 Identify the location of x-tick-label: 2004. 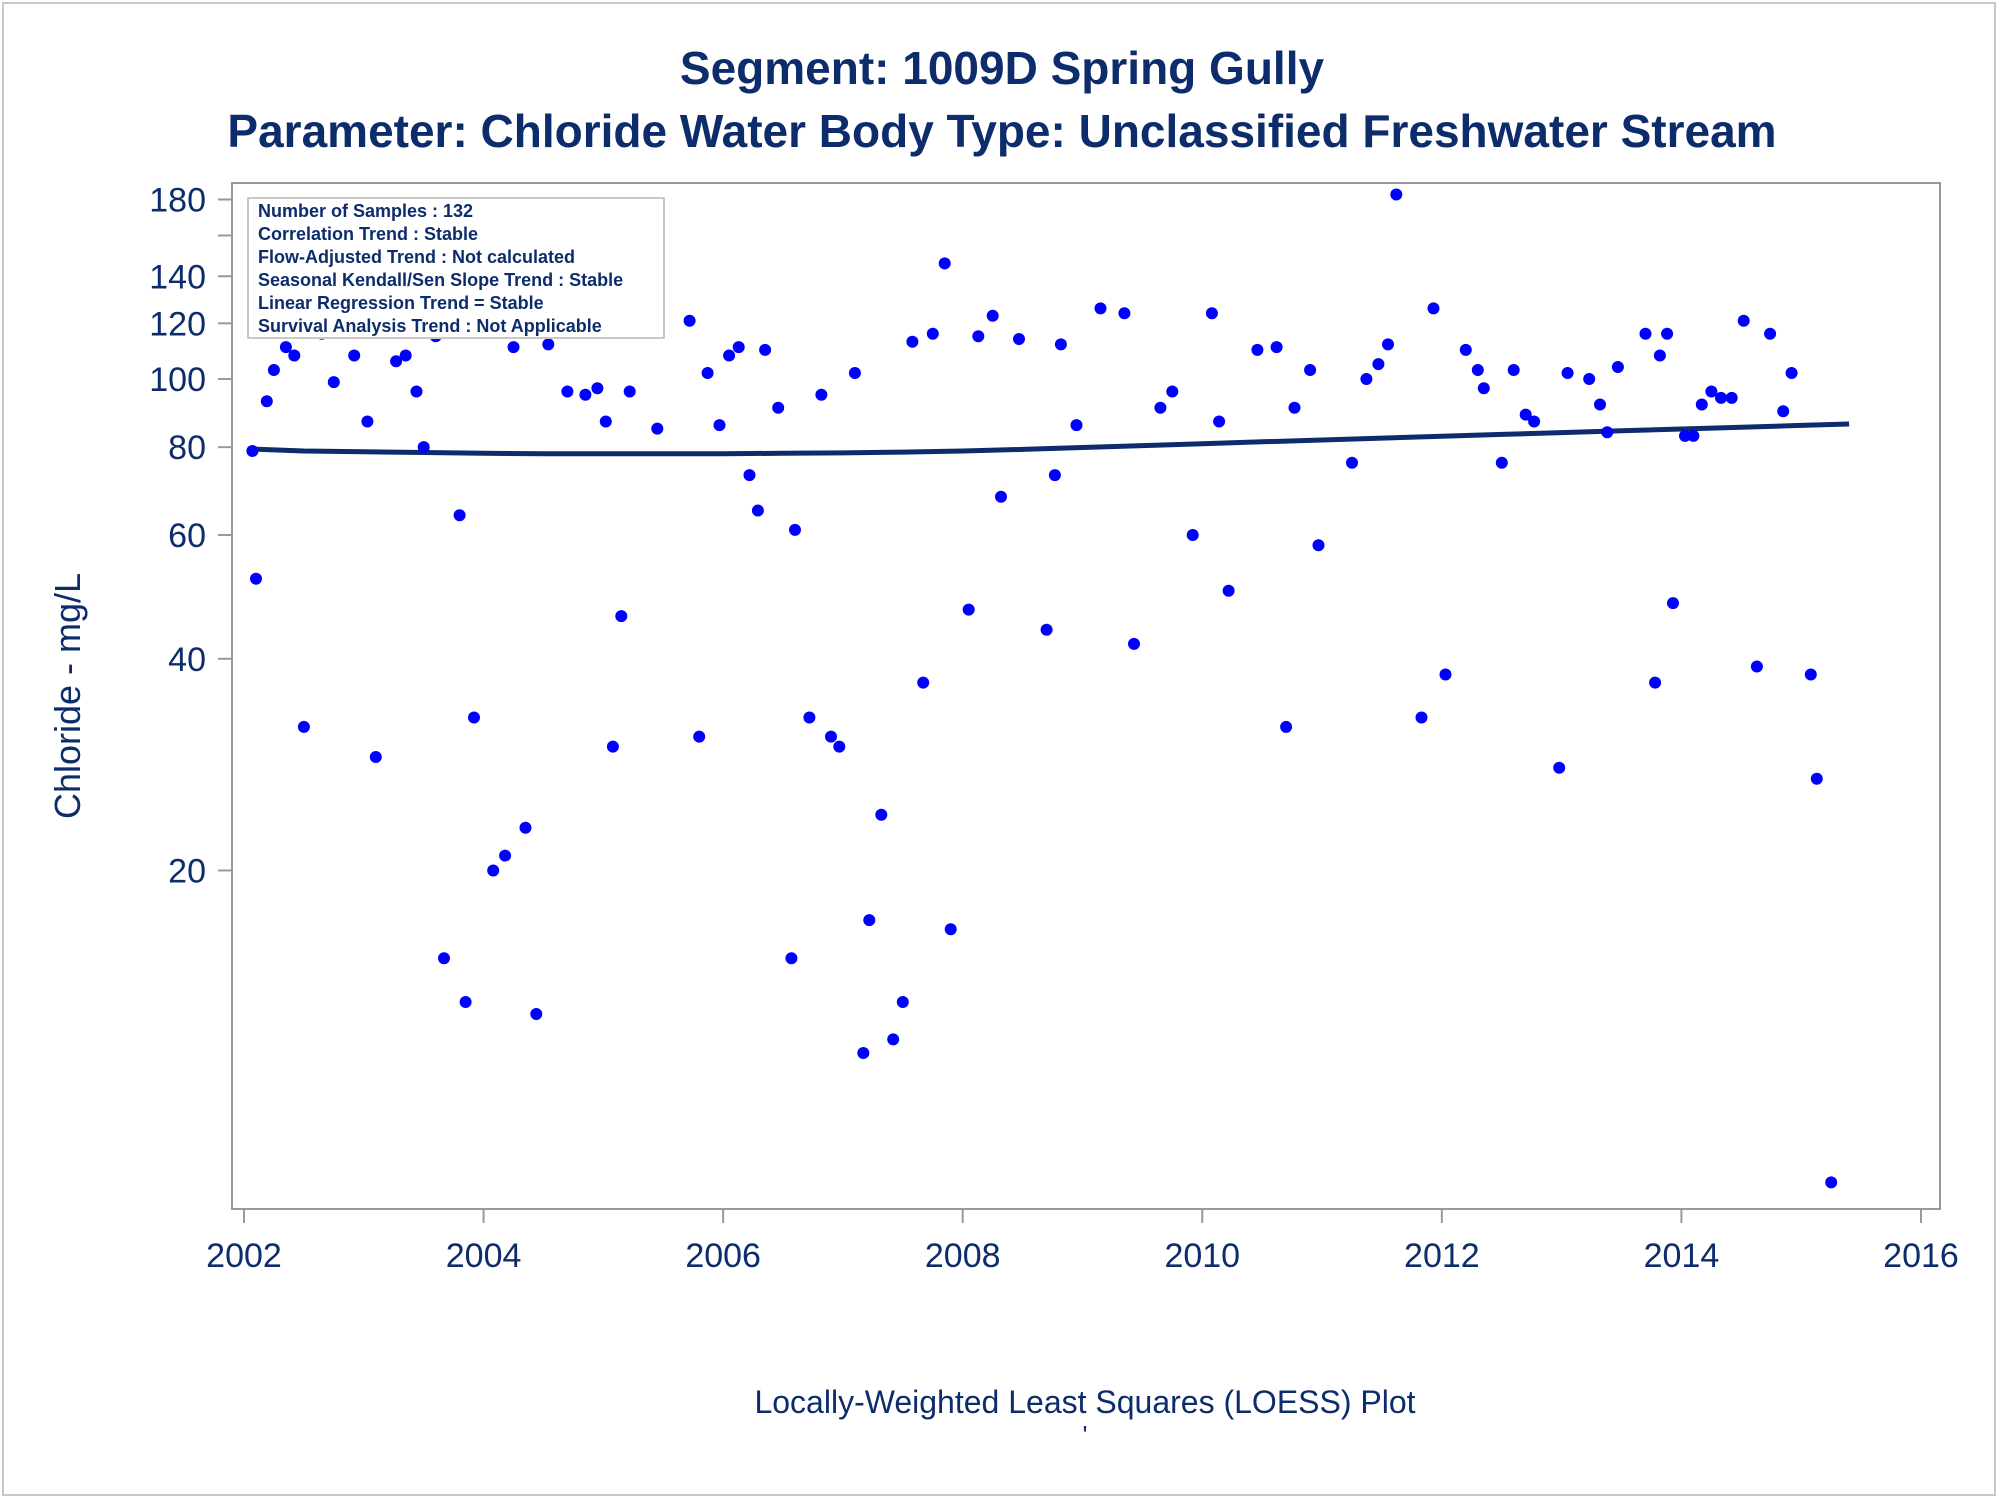
(484, 1256).